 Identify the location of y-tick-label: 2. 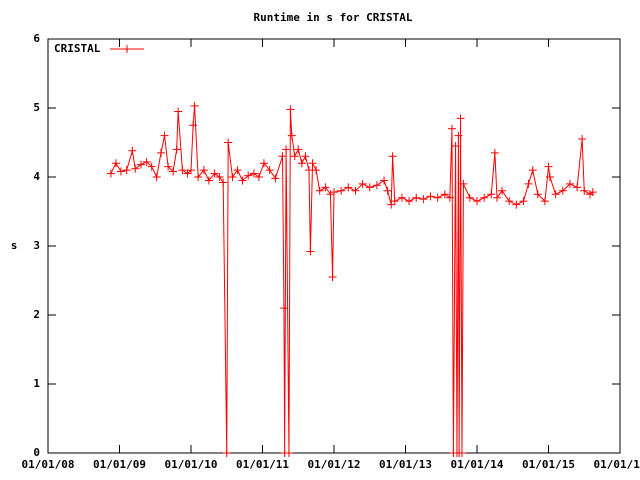
(36, 314).